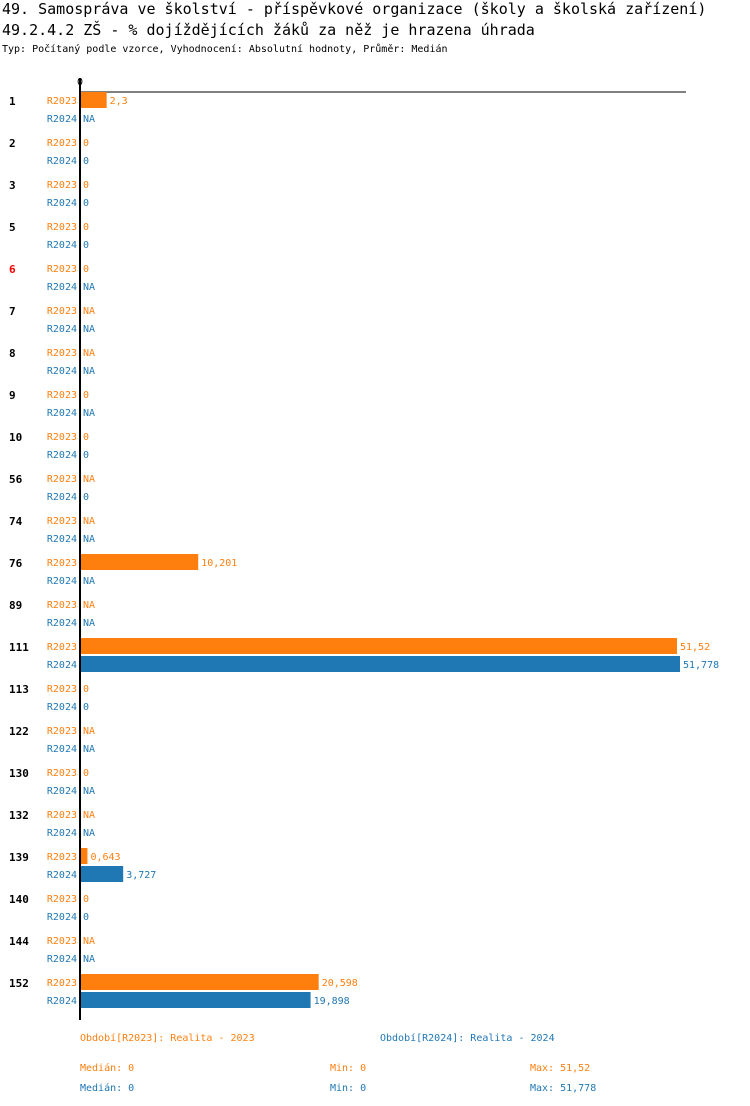 The height and width of the screenshot is (1106, 750). Describe the element at coordinates (12, 143) in the screenshot. I see `category-label: 2` at that location.